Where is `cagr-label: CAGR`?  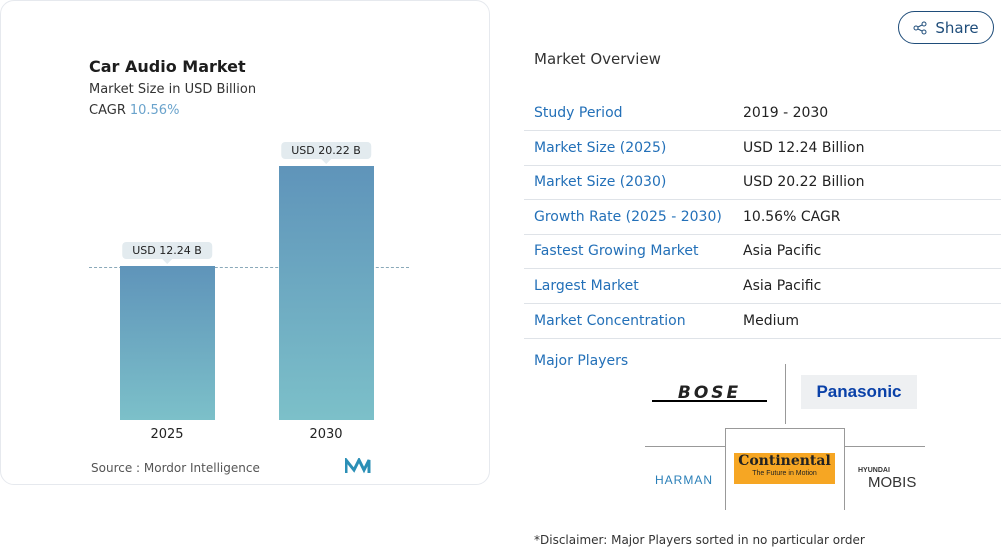 cagr-label: CAGR is located at coordinates (107, 110).